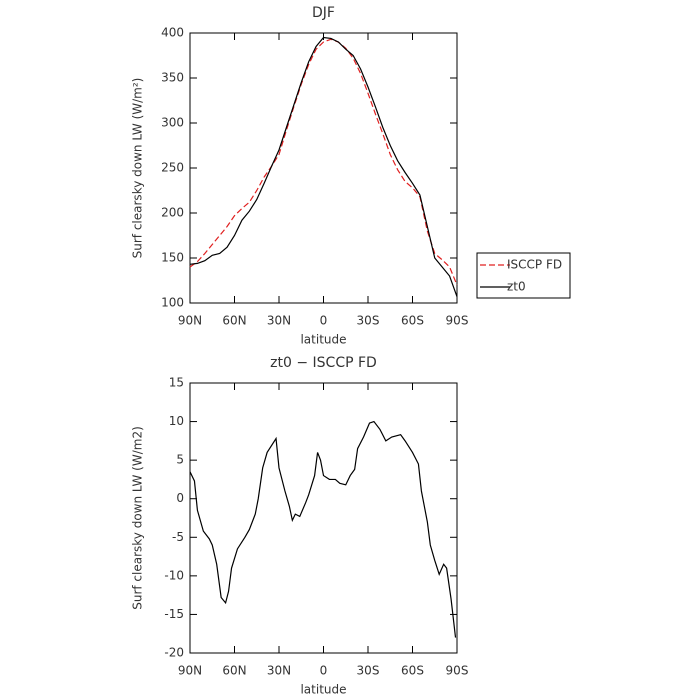  Describe the element at coordinates (523, 275) in the screenshot. I see `legend-box` at that location.